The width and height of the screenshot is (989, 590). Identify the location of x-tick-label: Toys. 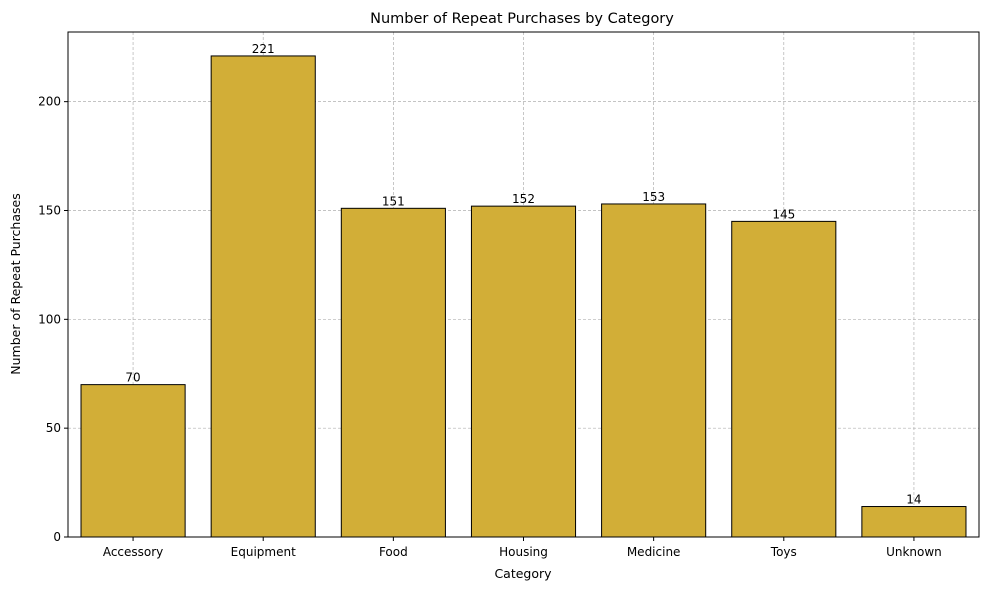
(783, 552).